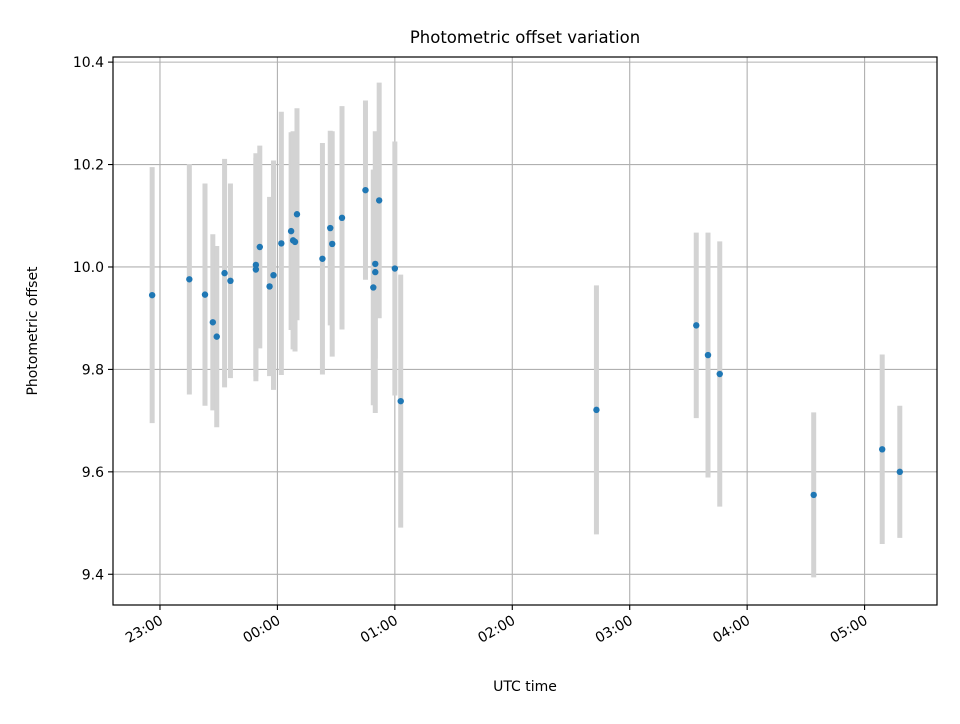 The width and height of the screenshot is (960, 724). What do you see at coordinates (525, 687) in the screenshot?
I see `x-axis-label: UTC time` at bounding box center [525, 687].